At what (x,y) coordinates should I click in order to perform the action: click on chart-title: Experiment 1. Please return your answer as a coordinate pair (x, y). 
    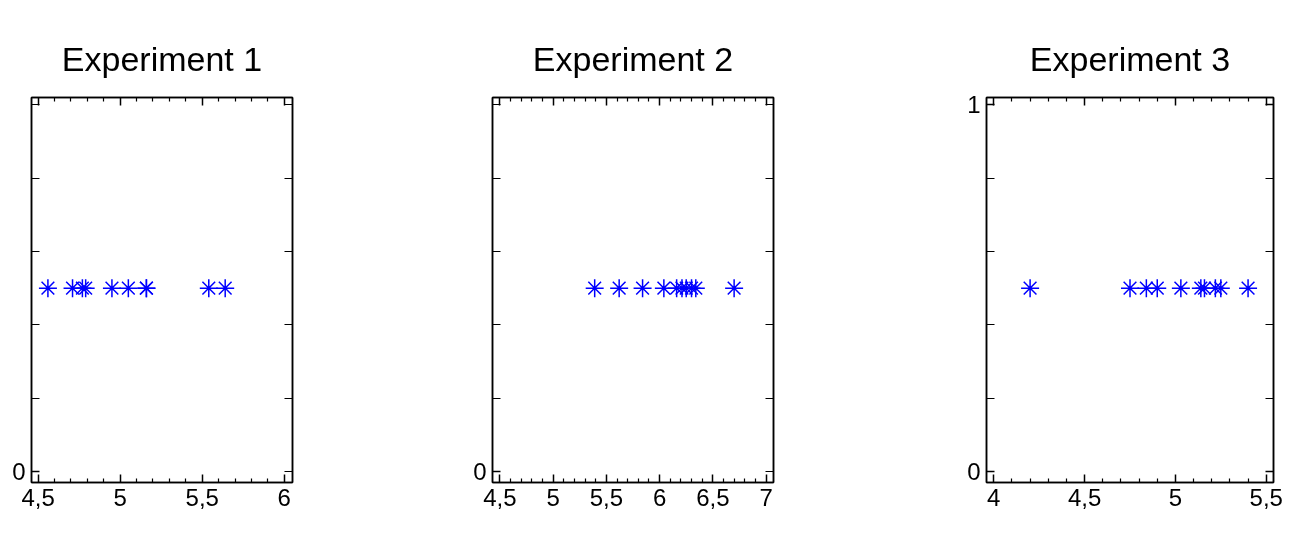
    Looking at the image, I should click on (162, 58).